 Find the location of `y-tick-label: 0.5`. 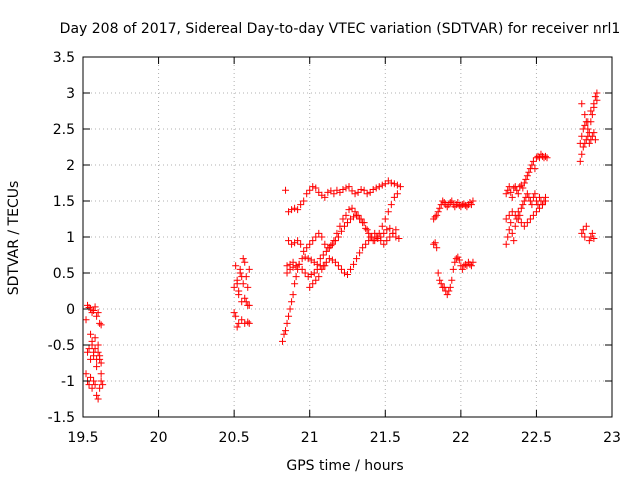

y-tick-label: 0.5 is located at coordinates (64, 274).